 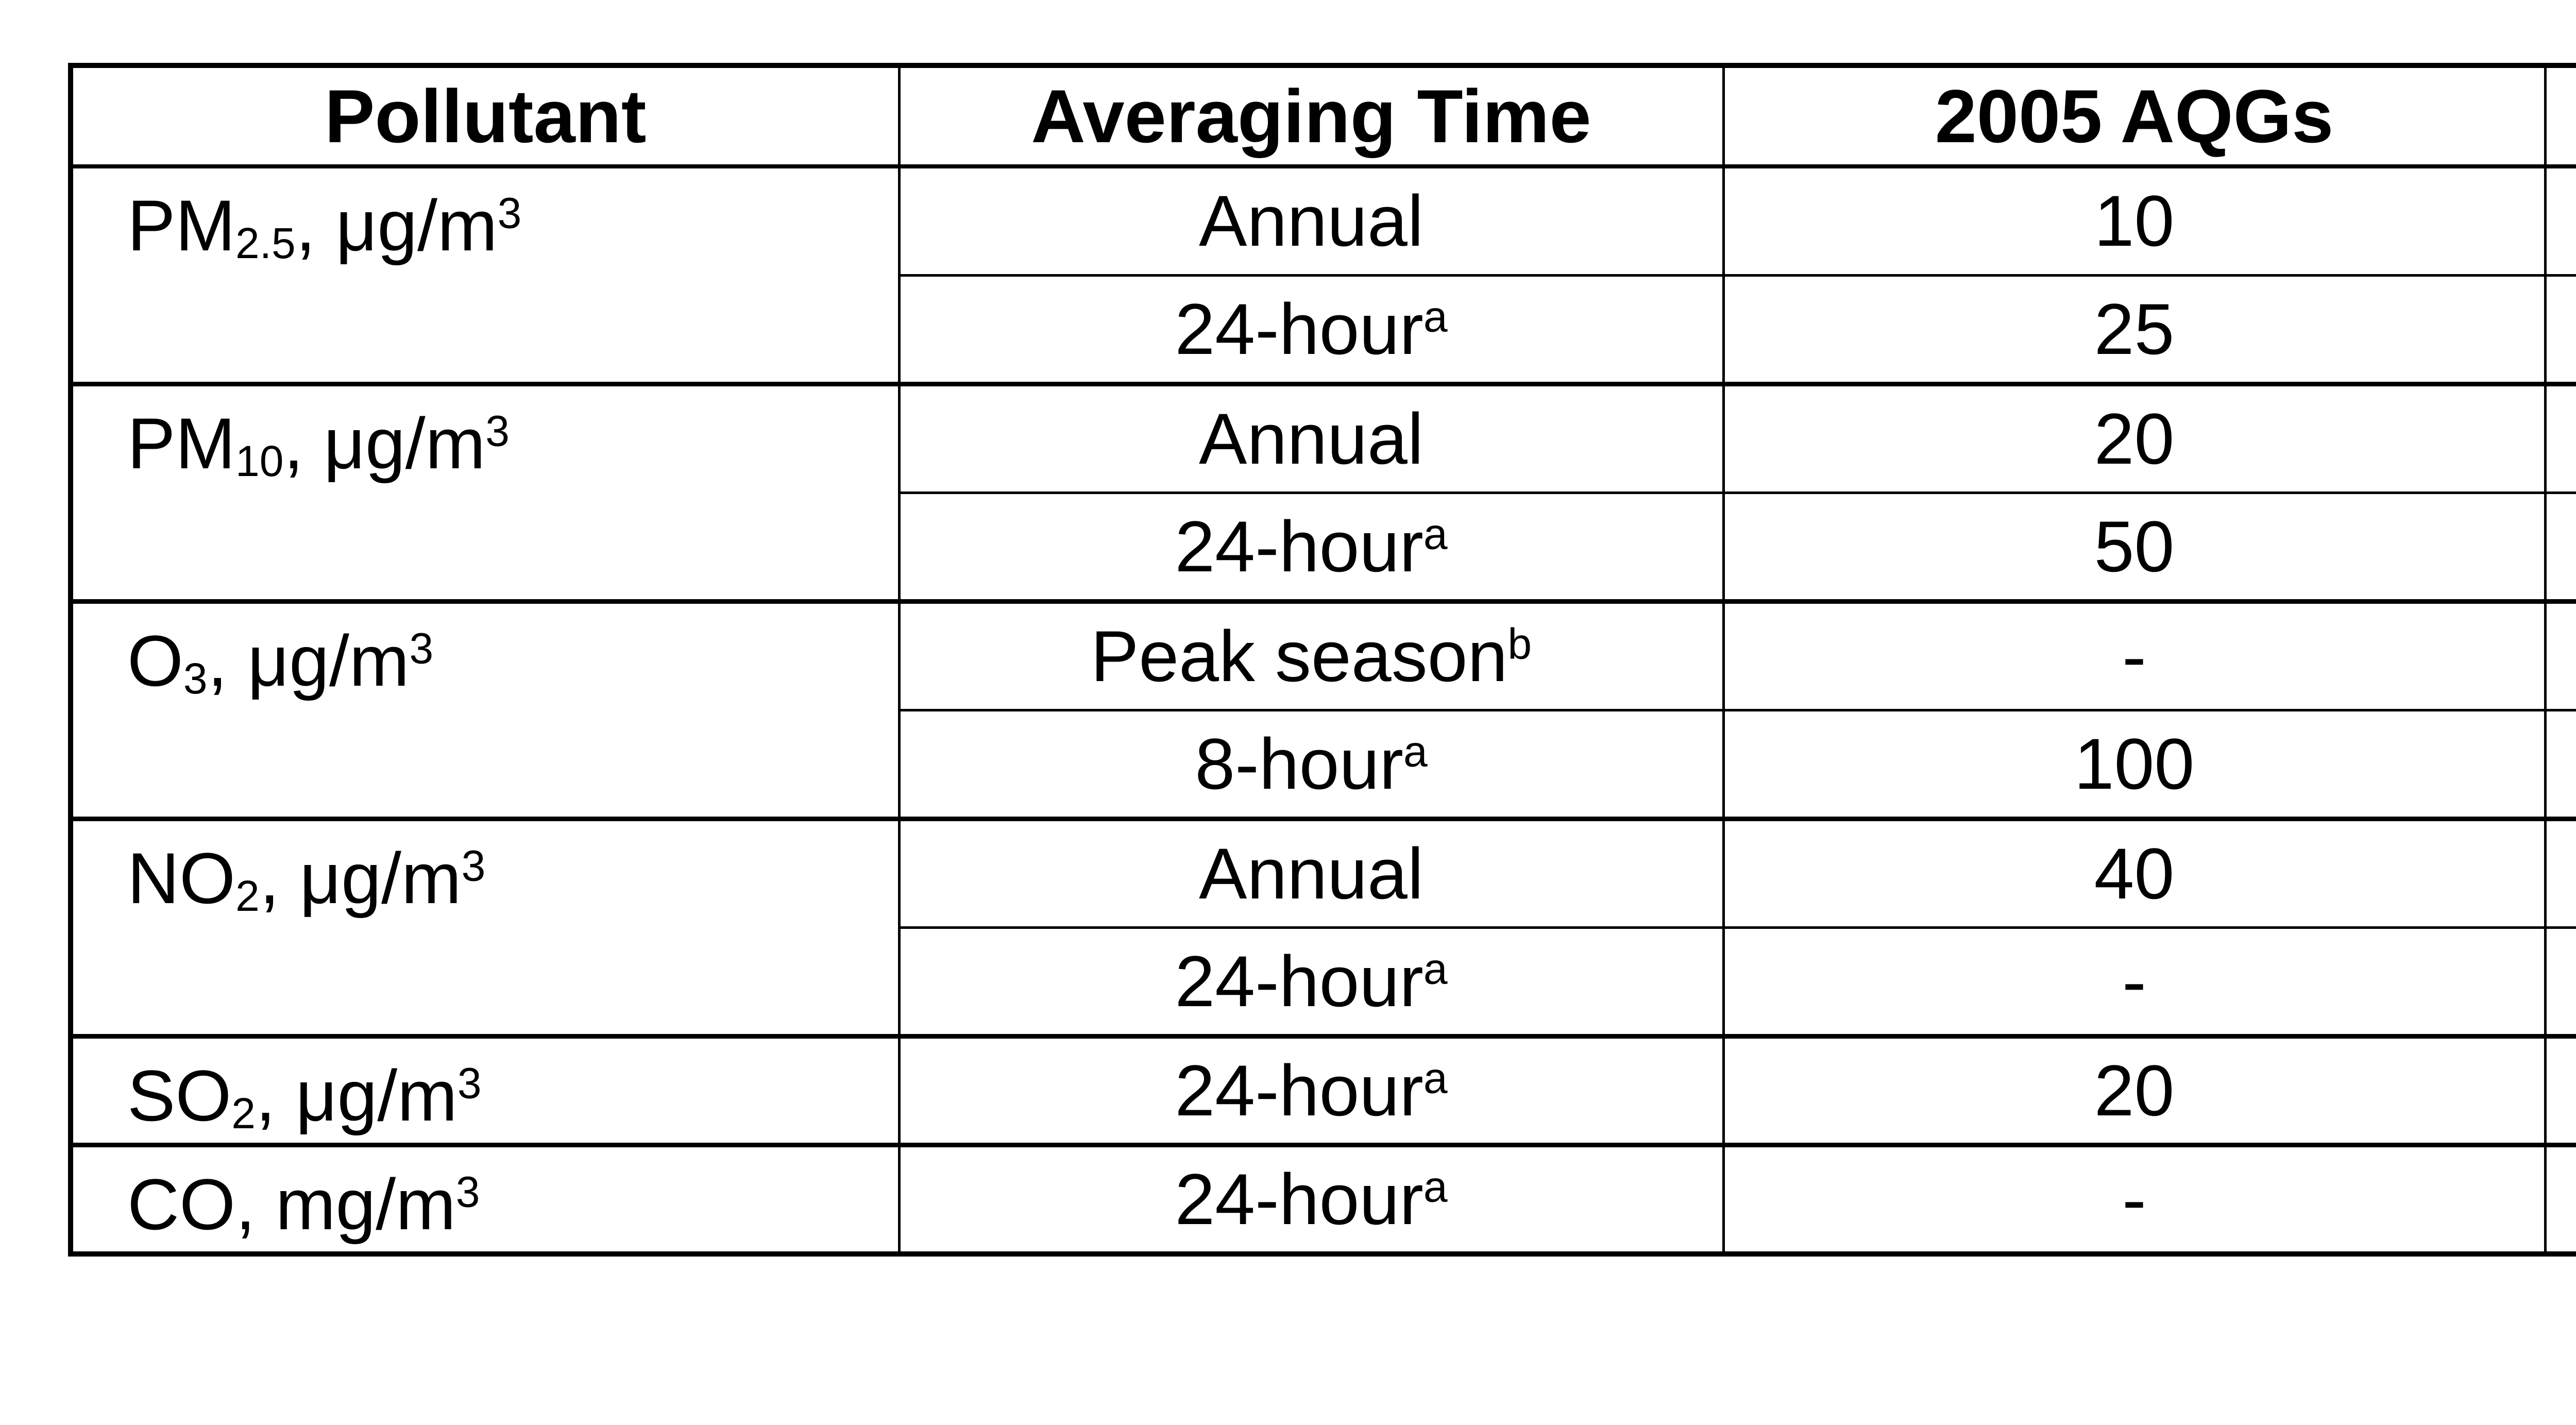 I want to click on cell-2021-value: 25, so click(x=2560, y=981).